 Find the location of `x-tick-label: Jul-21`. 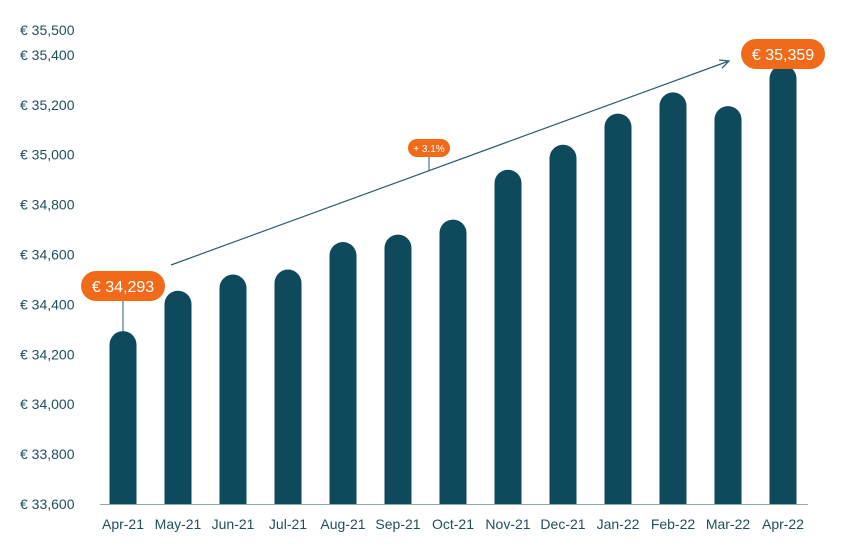

x-tick-label: Jul-21 is located at coordinates (288, 524).